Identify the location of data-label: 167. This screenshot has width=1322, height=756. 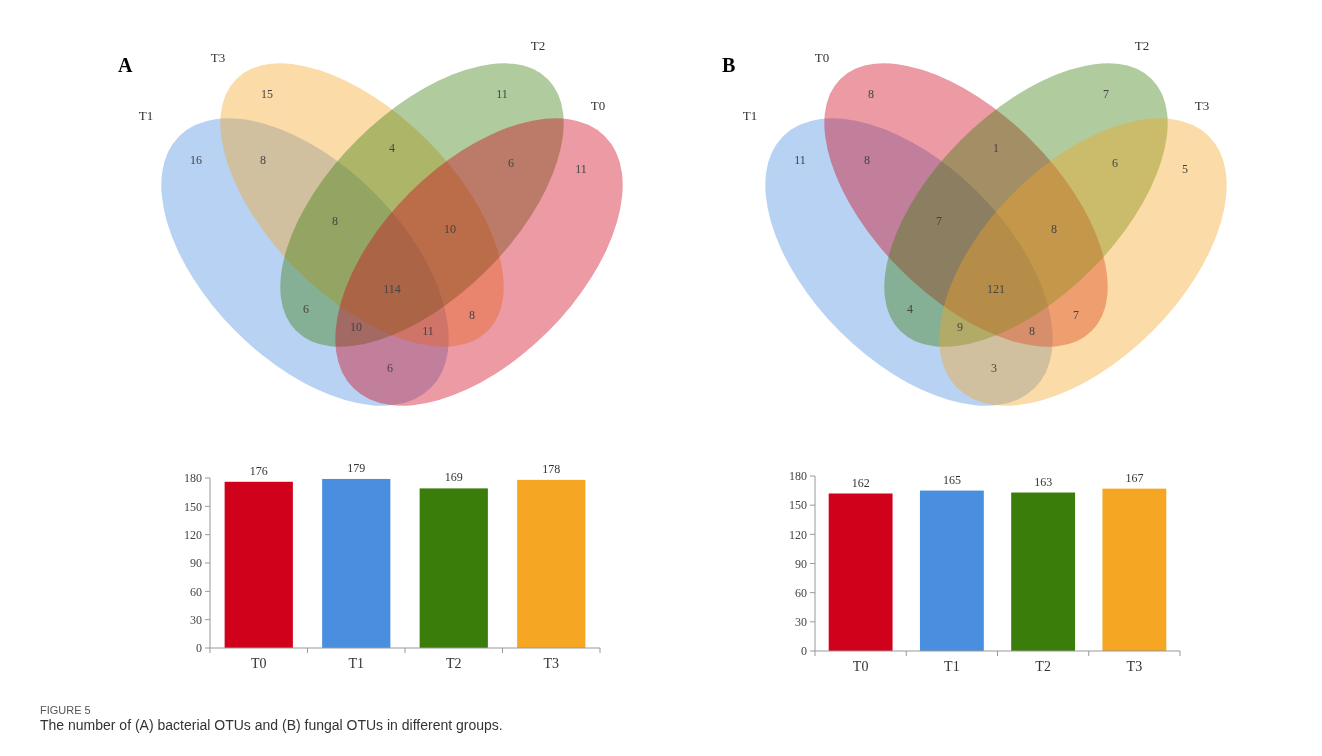
(1134, 477).